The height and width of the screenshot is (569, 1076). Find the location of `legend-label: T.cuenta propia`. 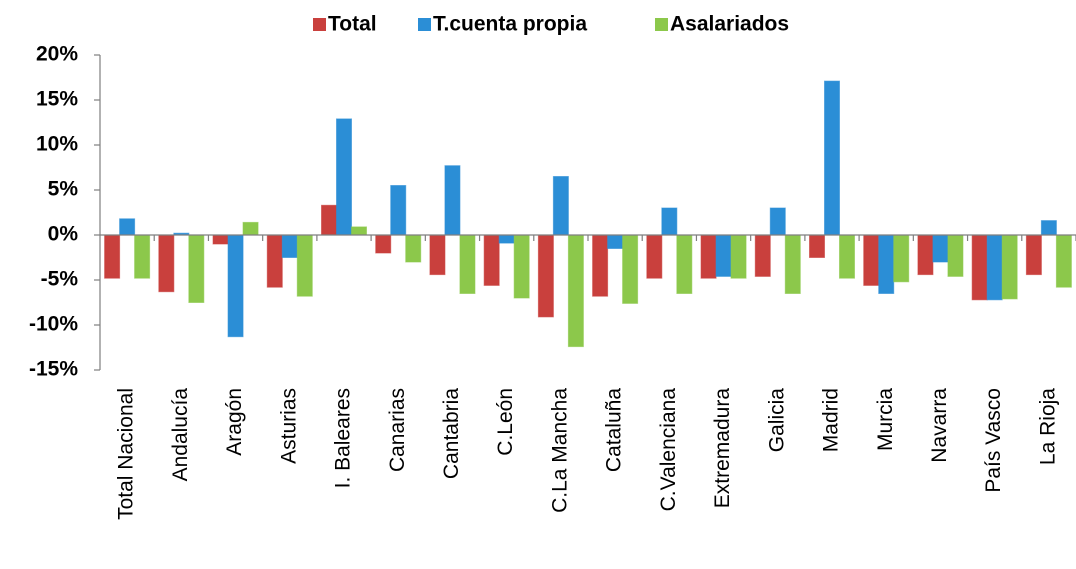

legend-label: T.cuenta propia is located at coordinates (510, 24).